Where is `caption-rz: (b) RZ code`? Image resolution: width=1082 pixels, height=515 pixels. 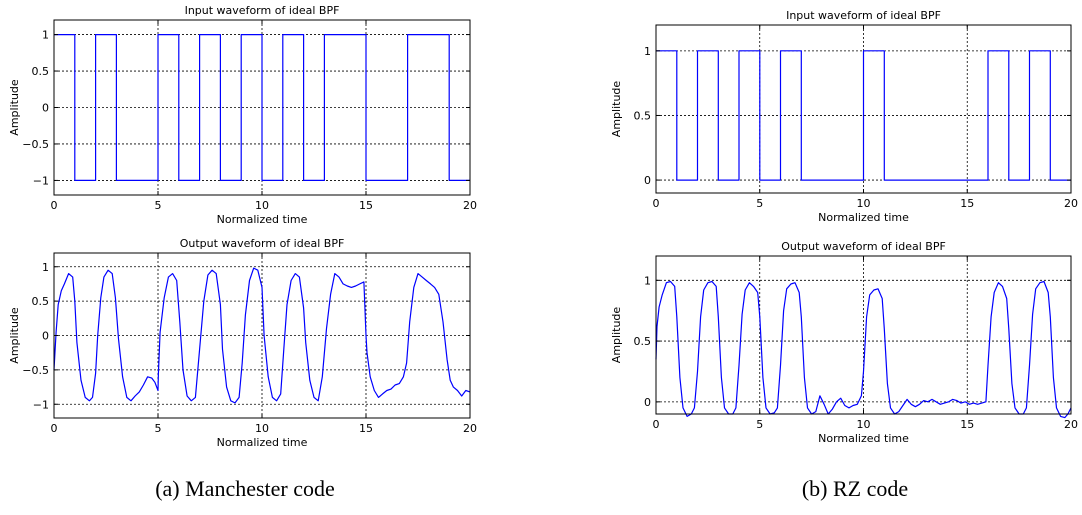
caption-rz: (b) RZ code is located at coordinates (855, 488).